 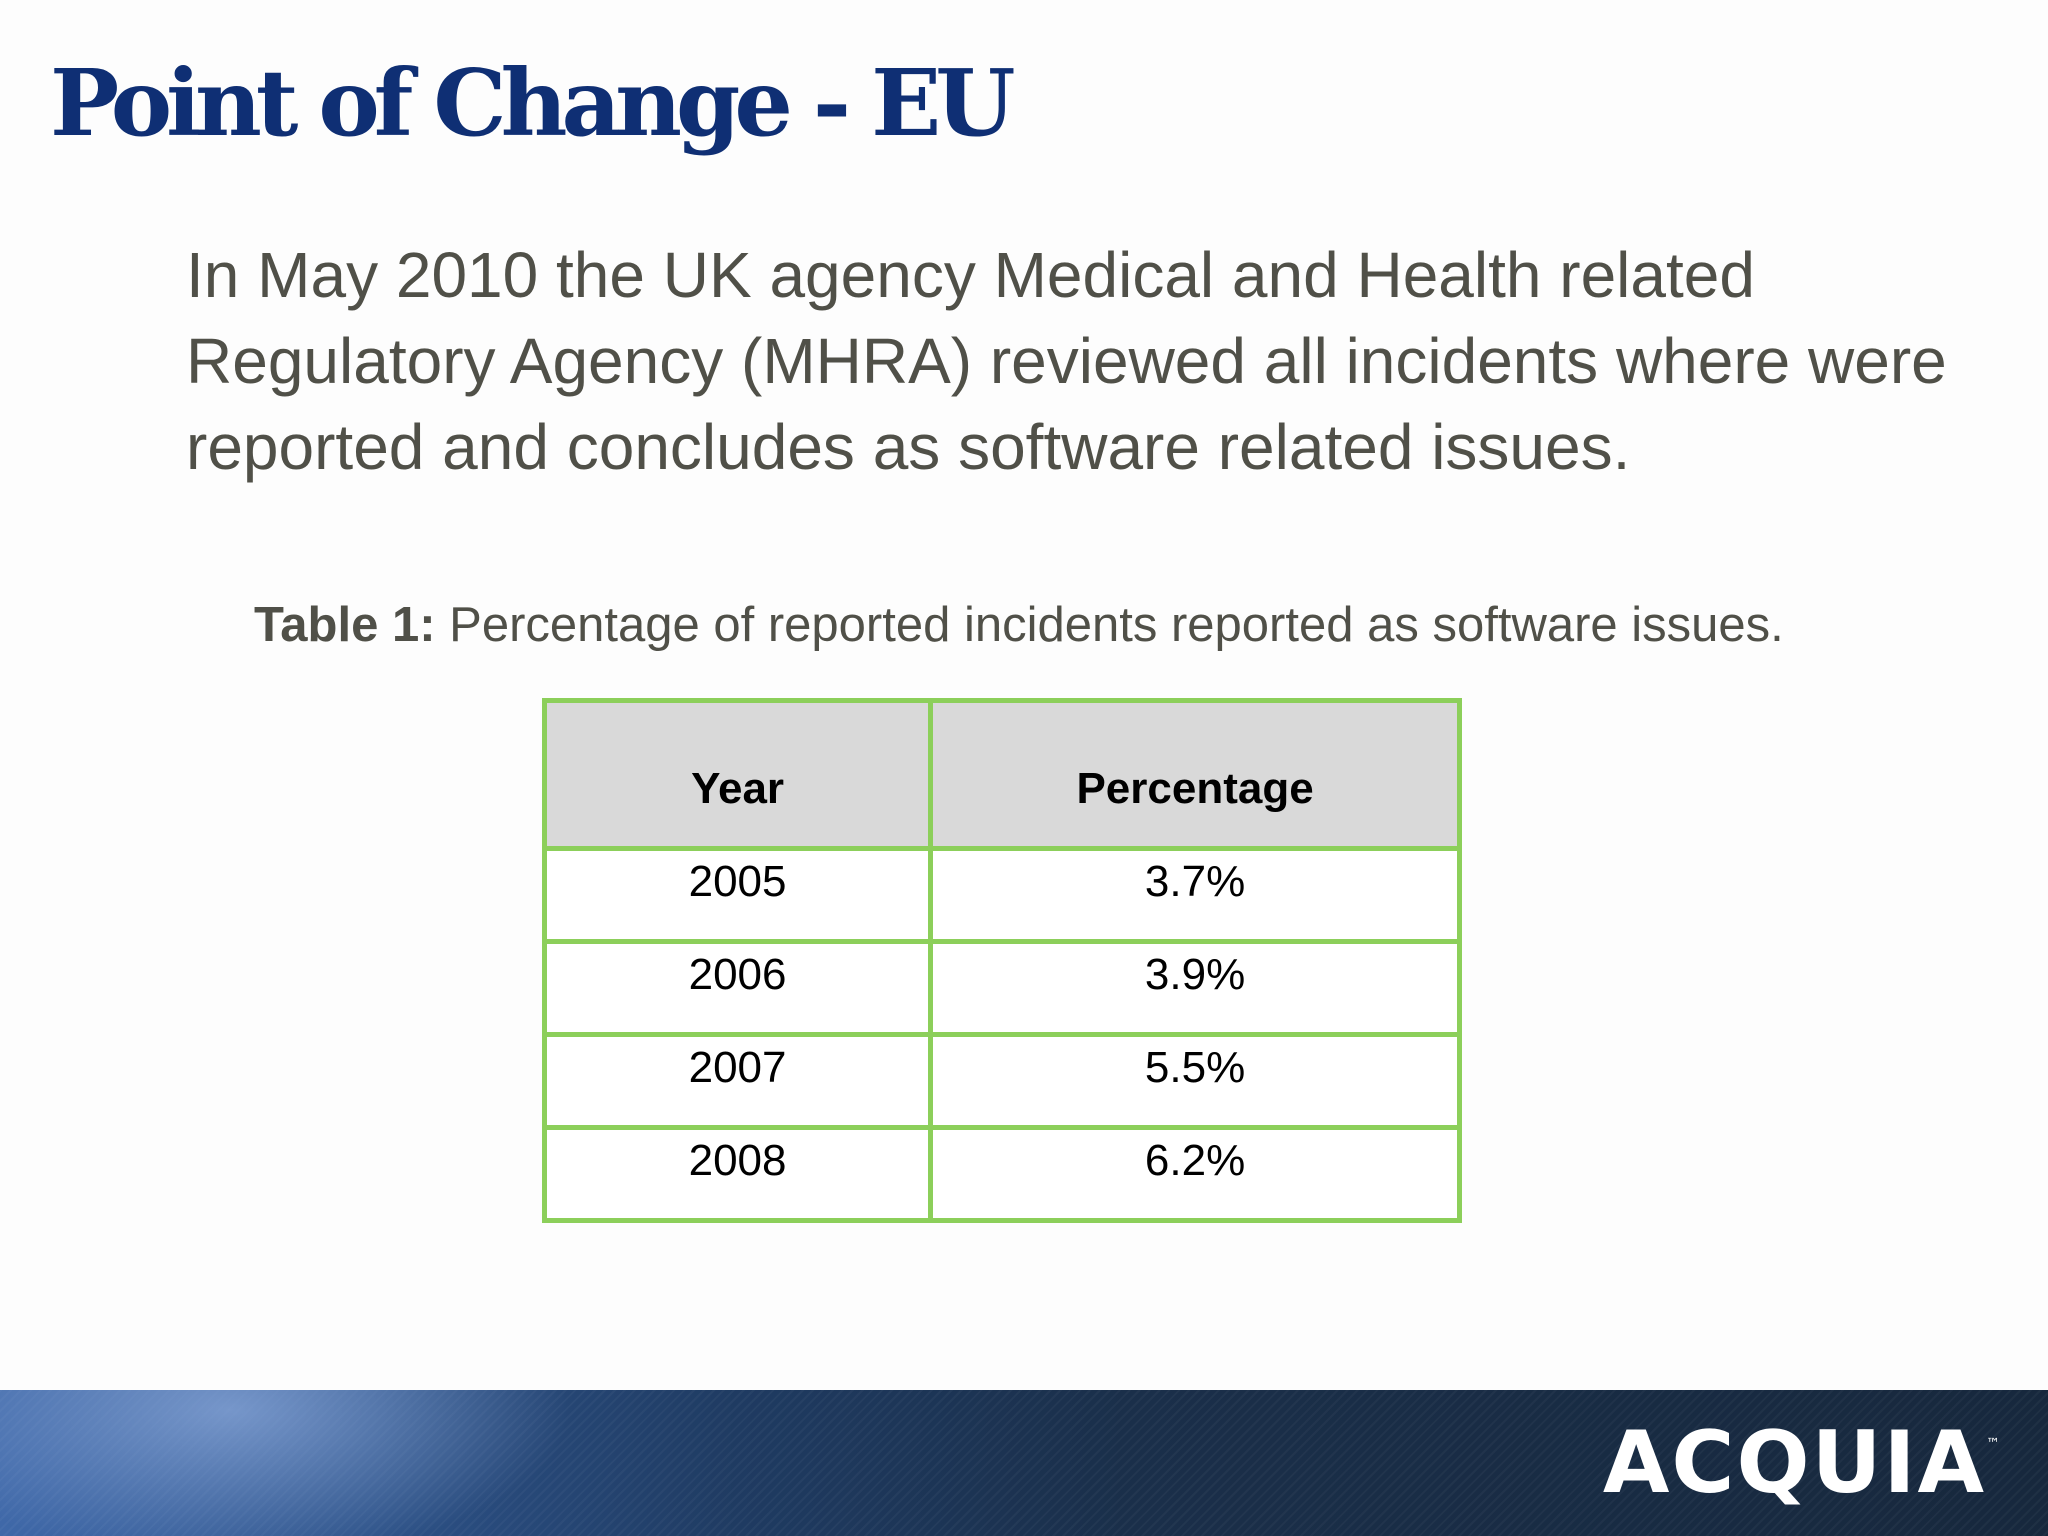 I want to click on year-cell: 2006, so click(x=737, y=988).